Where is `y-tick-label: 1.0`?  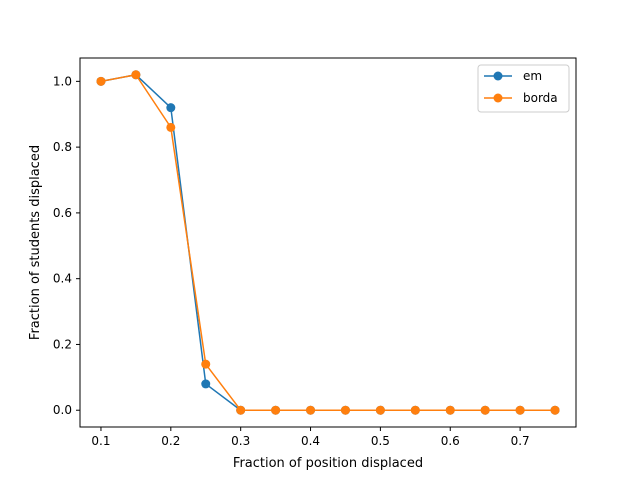
y-tick-label: 1.0 is located at coordinates (62, 81).